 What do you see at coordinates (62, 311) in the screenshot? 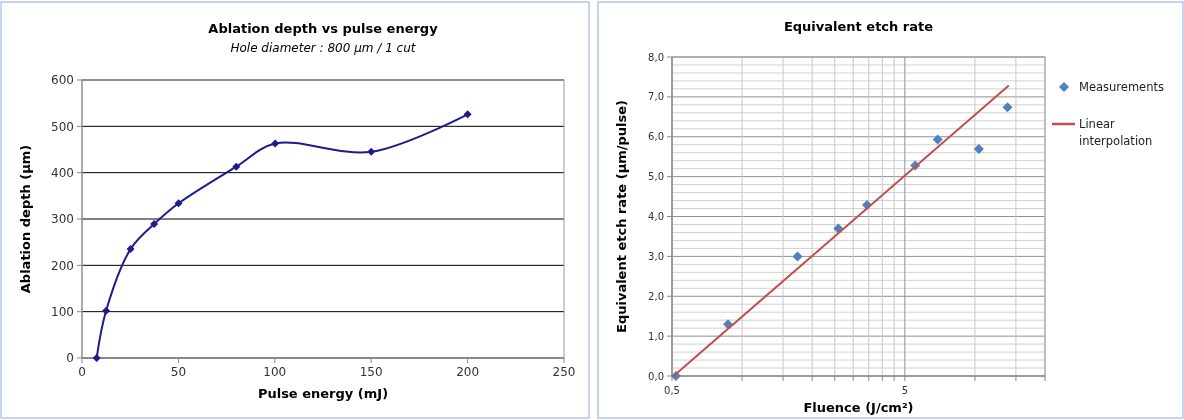
I see `y-tick-label: 100` at bounding box center [62, 311].